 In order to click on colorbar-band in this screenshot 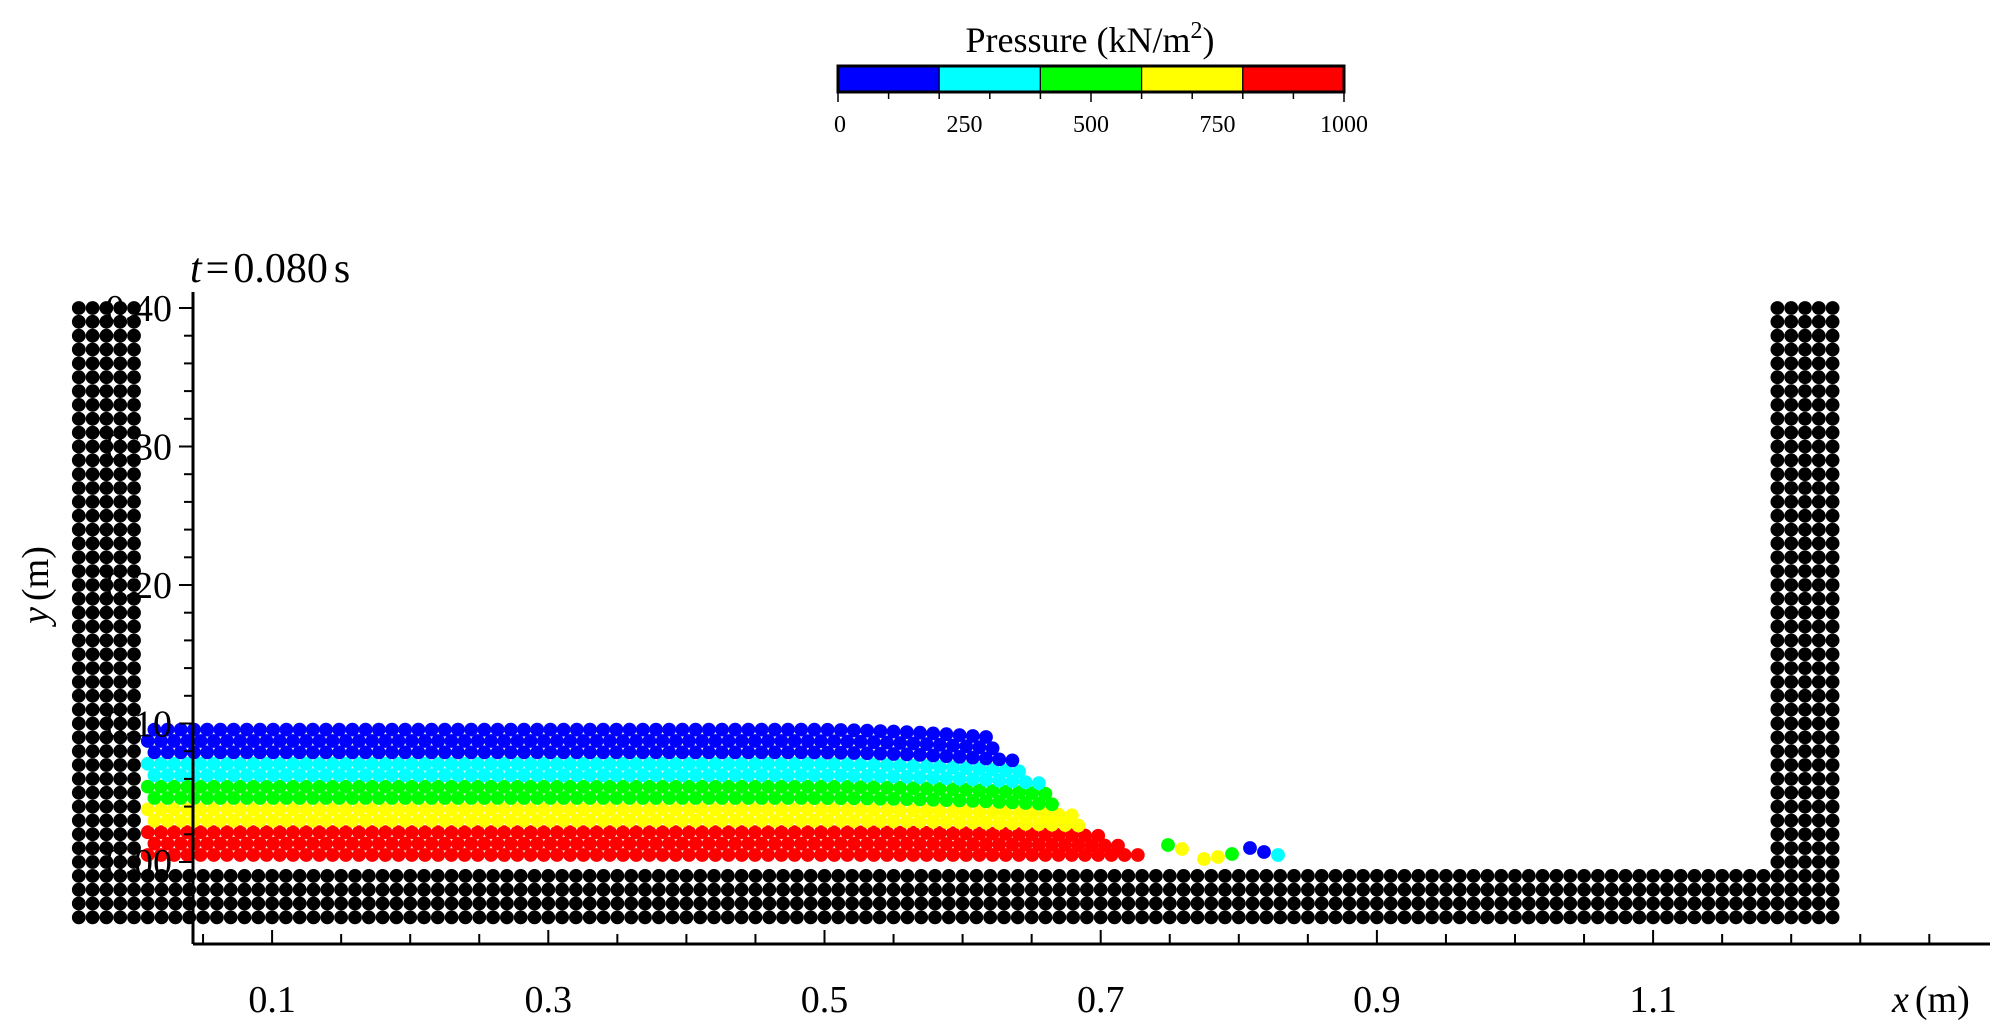, I will do `click(1293, 79)`.